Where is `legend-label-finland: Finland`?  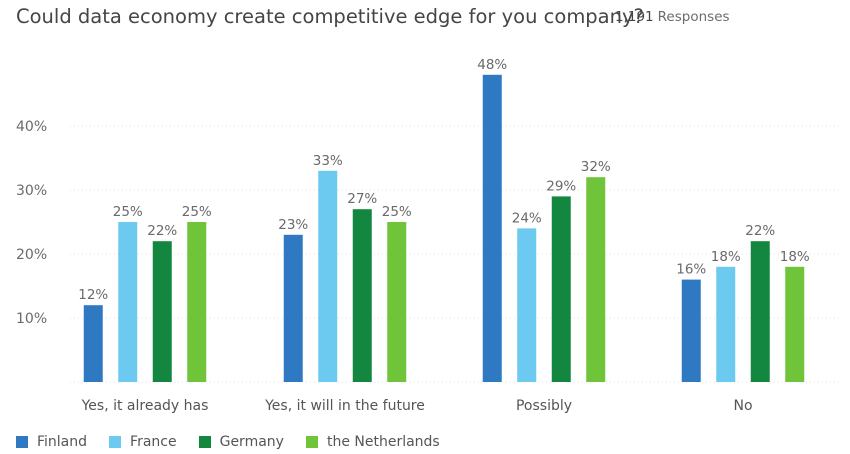
legend-label-finland: Finland is located at coordinates (62, 442).